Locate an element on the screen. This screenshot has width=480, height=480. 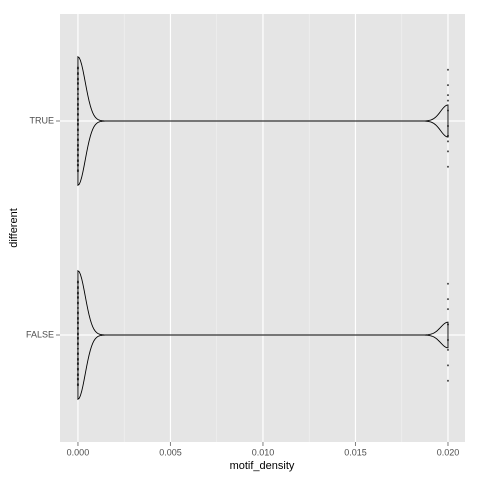
x-tick-label: 0.015 is located at coordinates (355, 452).